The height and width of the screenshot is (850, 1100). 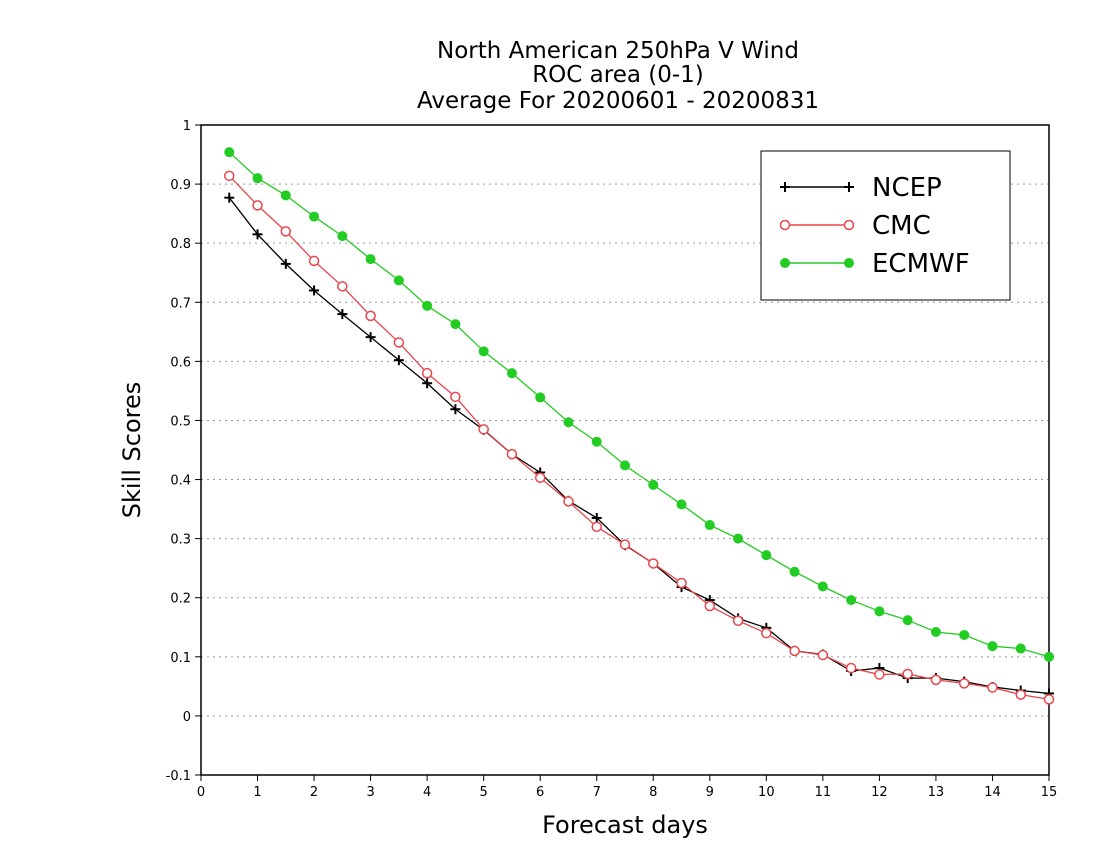 What do you see at coordinates (907, 188) in the screenshot?
I see `legend-label-ncep: NCEP` at bounding box center [907, 188].